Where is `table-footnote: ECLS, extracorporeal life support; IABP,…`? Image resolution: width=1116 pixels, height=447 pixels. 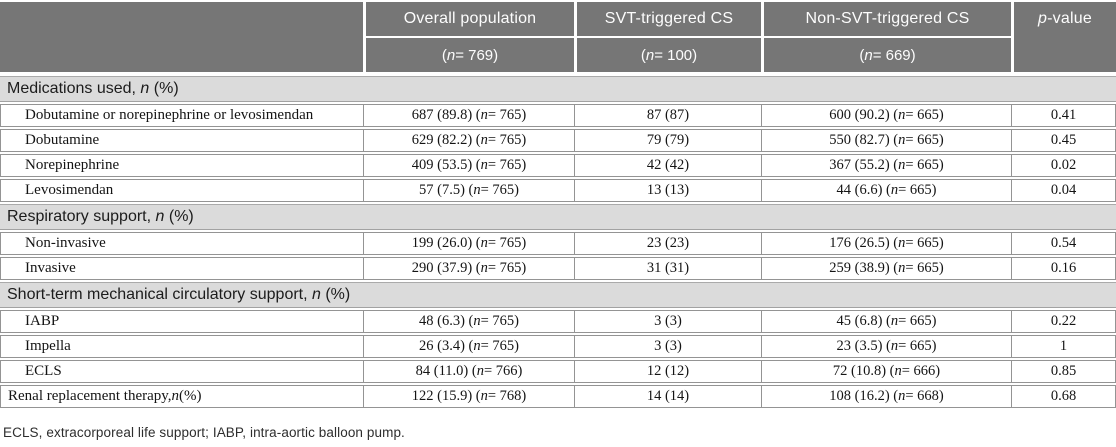 table-footnote: ECLS, extracorporeal life support; IABP,… is located at coordinates (204, 432).